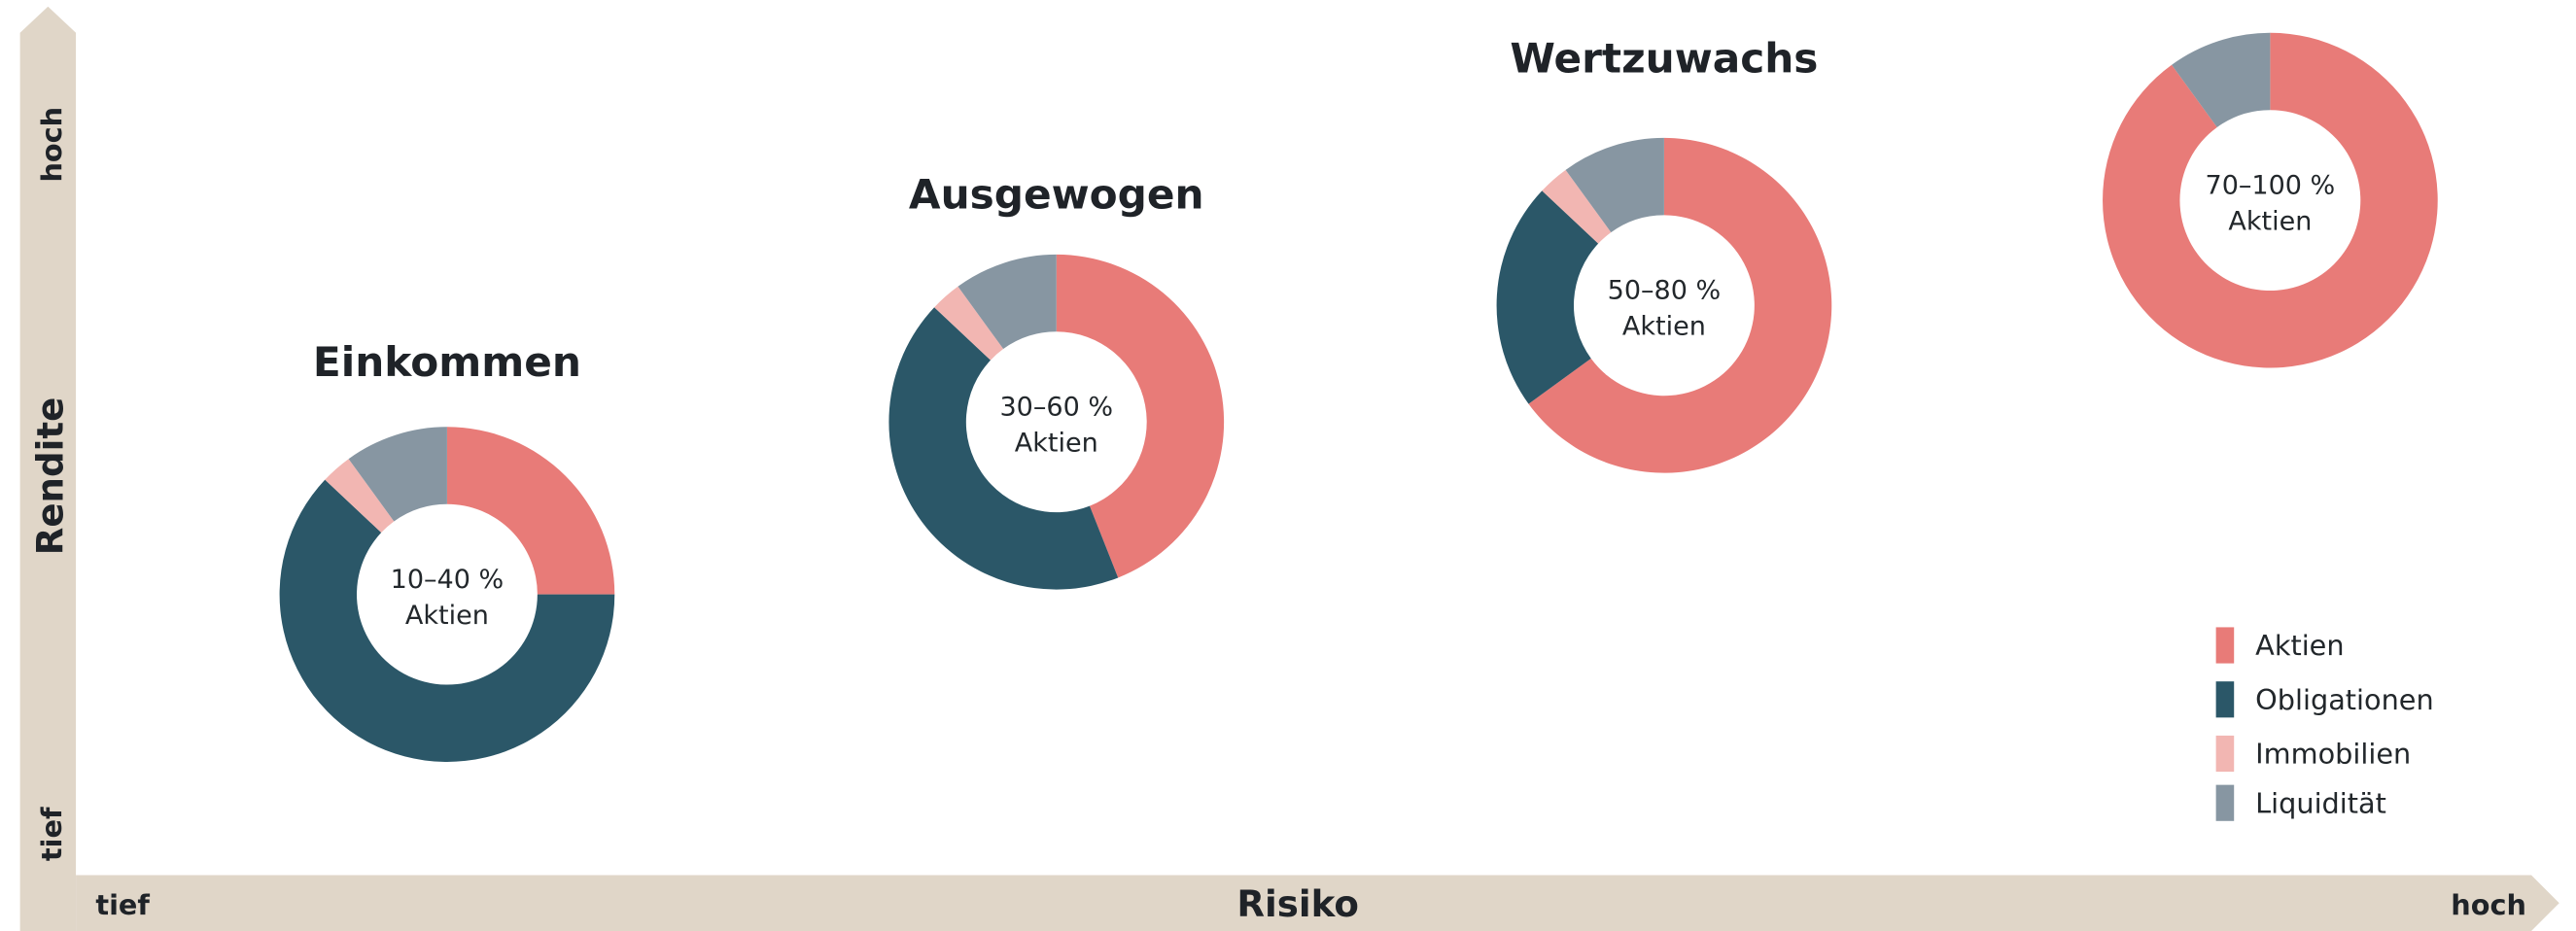 This screenshot has width=2576, height=931. What do you see at coordinates (51, 834) in the screenshot?
I see `y-axis-low: tief` at bounding box center [51, 834].